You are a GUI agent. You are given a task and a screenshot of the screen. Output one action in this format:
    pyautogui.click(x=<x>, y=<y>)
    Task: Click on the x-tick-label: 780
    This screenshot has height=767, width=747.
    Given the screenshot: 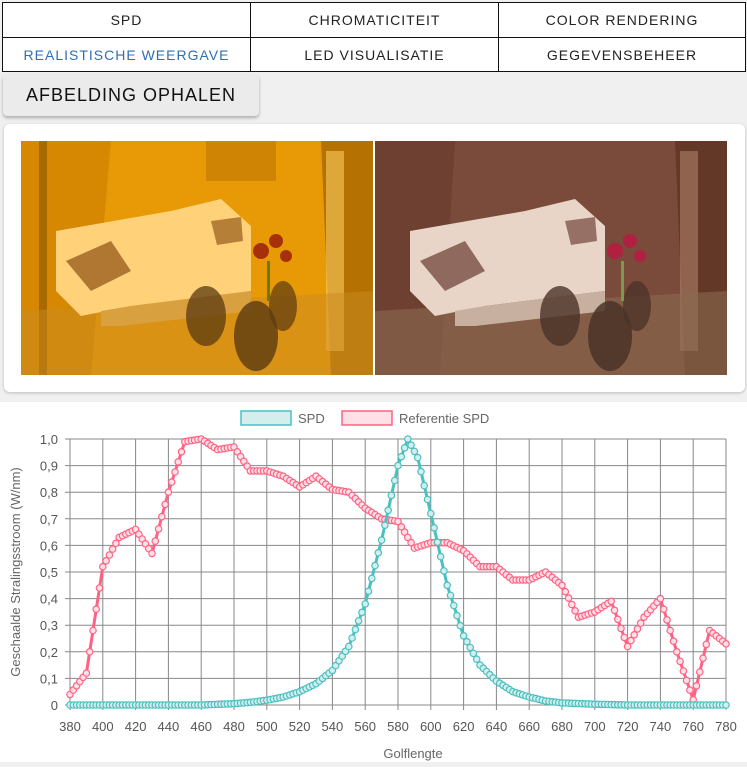 What is the action you would take?
    pyautogui.click(x=726, y=726)
    